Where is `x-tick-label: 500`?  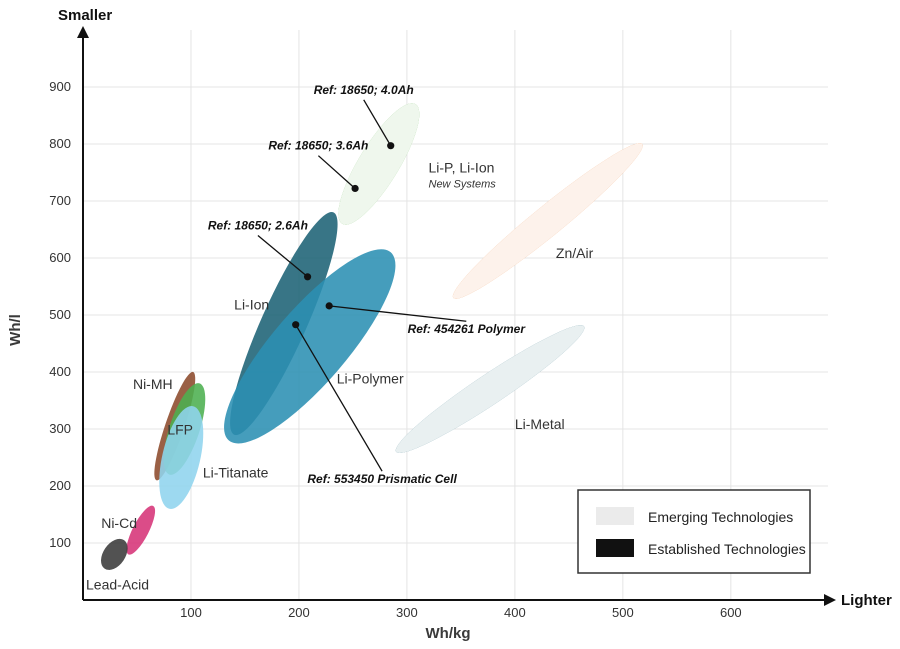 x-tick-label: 500 is located at coordinates (623, 612).